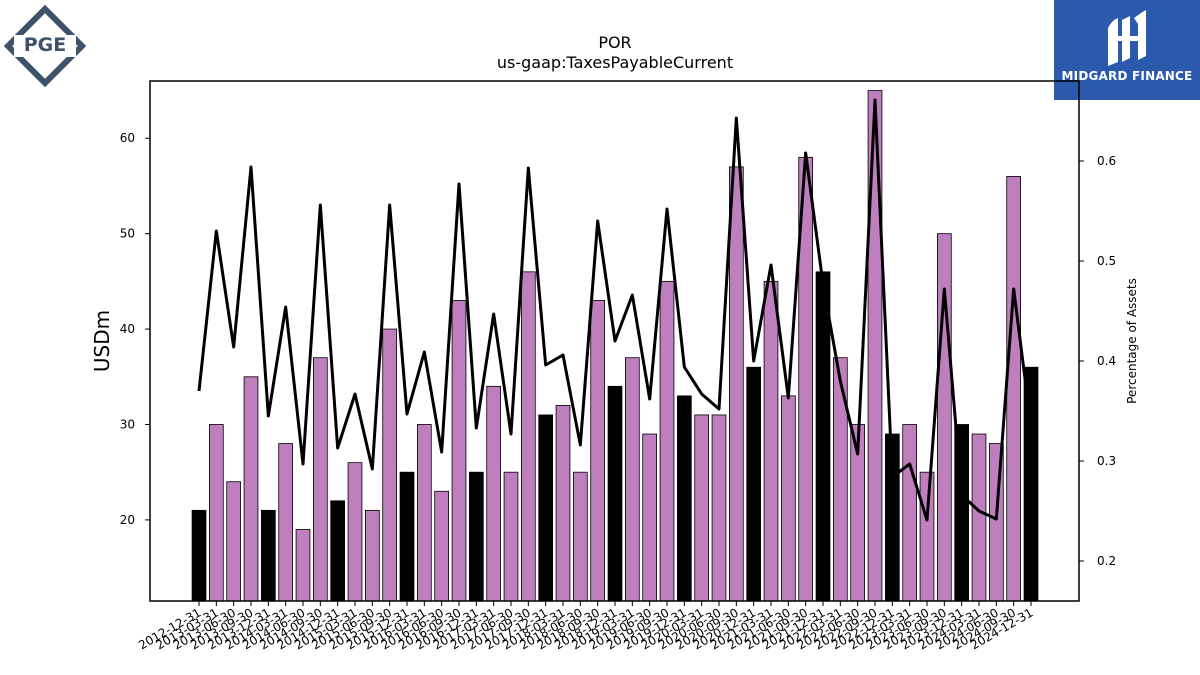 Image resolution: width=1200 pixels, height=675 pixels. I want to click on y-axis-primary: 20 30 40 50 60, so click(135, 329).